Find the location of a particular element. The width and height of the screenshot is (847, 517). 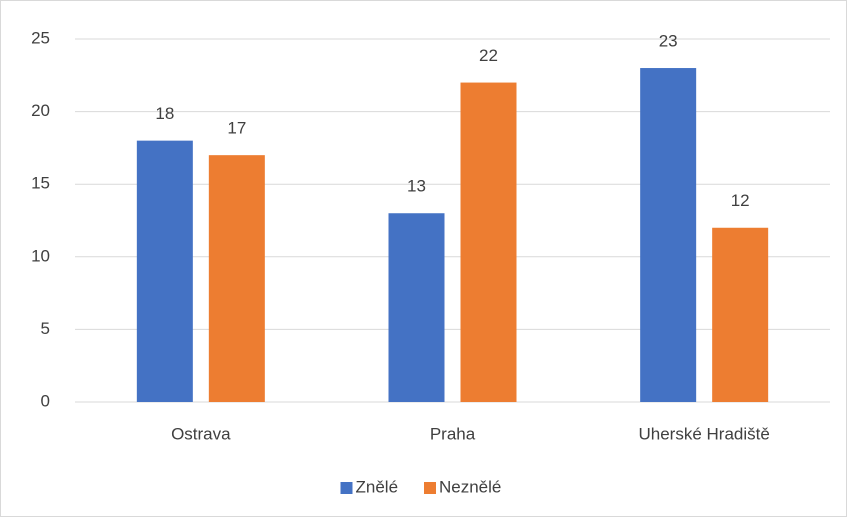

data-label: 22 is located at coordinates (488, 55).